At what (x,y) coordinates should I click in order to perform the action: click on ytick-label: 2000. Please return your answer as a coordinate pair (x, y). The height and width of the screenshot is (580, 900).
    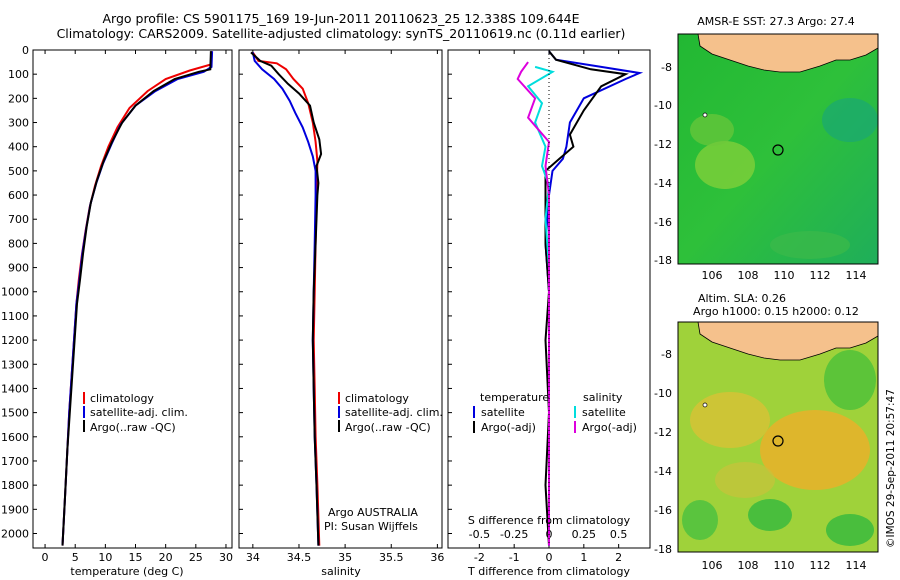
    Looking at the image, I should click on (15, 533).